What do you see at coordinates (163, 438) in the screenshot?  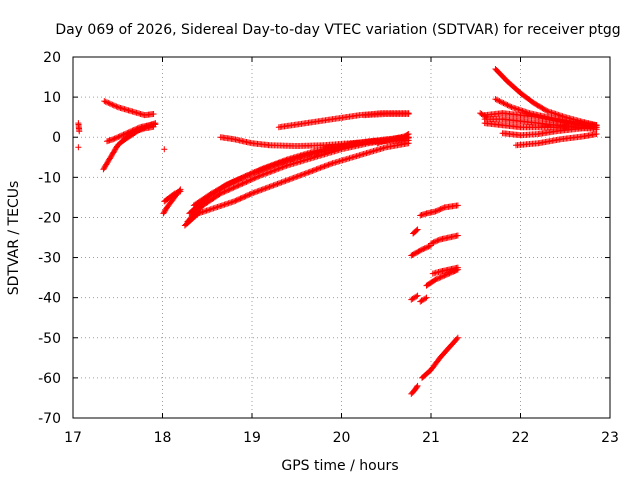 I see `x-tick-label: 18` at bounding box center [163, 438].